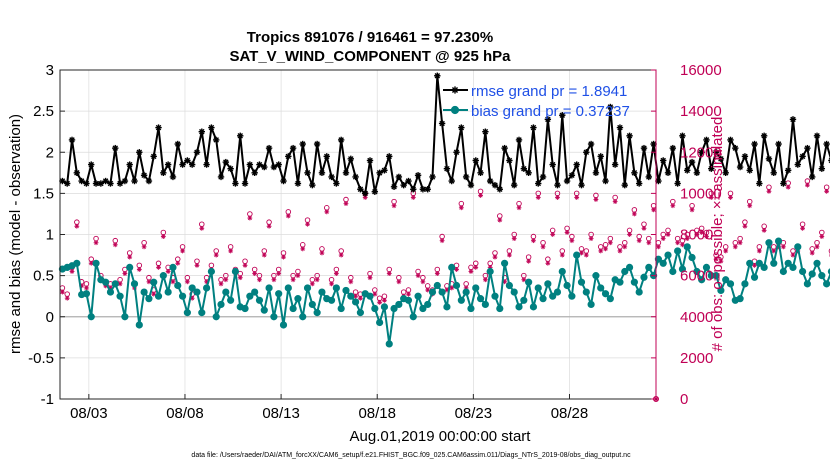  Describe the element at coordinates (43, 193) in the screenshot. I see `left-tick-label: 1.5` at that location.